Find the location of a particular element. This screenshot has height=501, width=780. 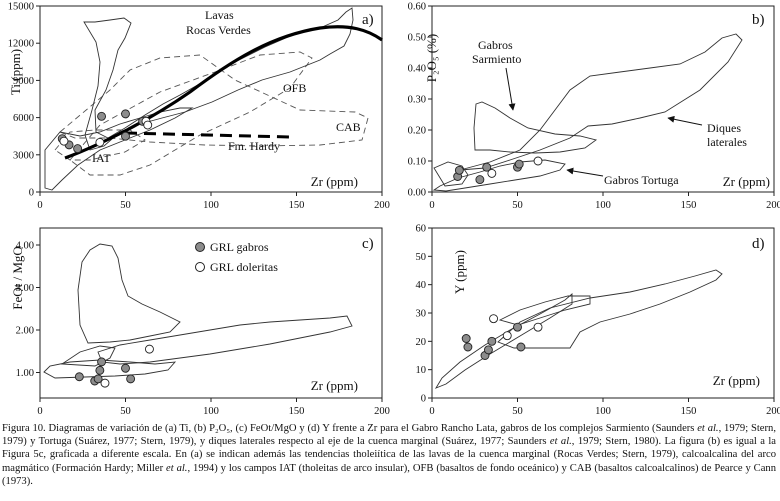

legend-gabros-marker is located at coordinates (200, 247).